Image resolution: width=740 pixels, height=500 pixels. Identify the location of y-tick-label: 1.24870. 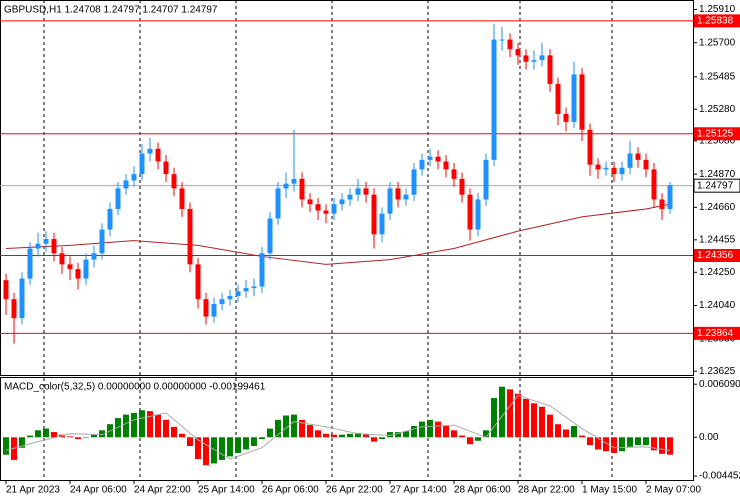
(717, 174).